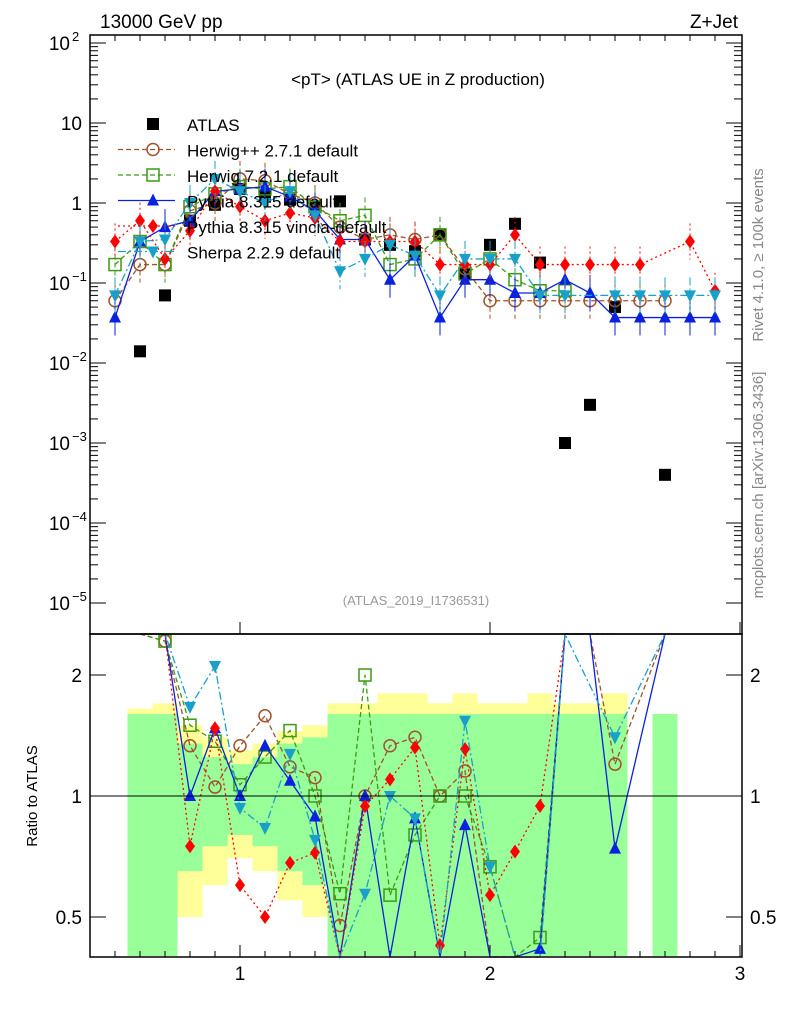  Describe the element at coordinates (758, 254) in the screenshot. I see `rivet-label: Rivet 4.1.0, ≥ 100k events` at that location.